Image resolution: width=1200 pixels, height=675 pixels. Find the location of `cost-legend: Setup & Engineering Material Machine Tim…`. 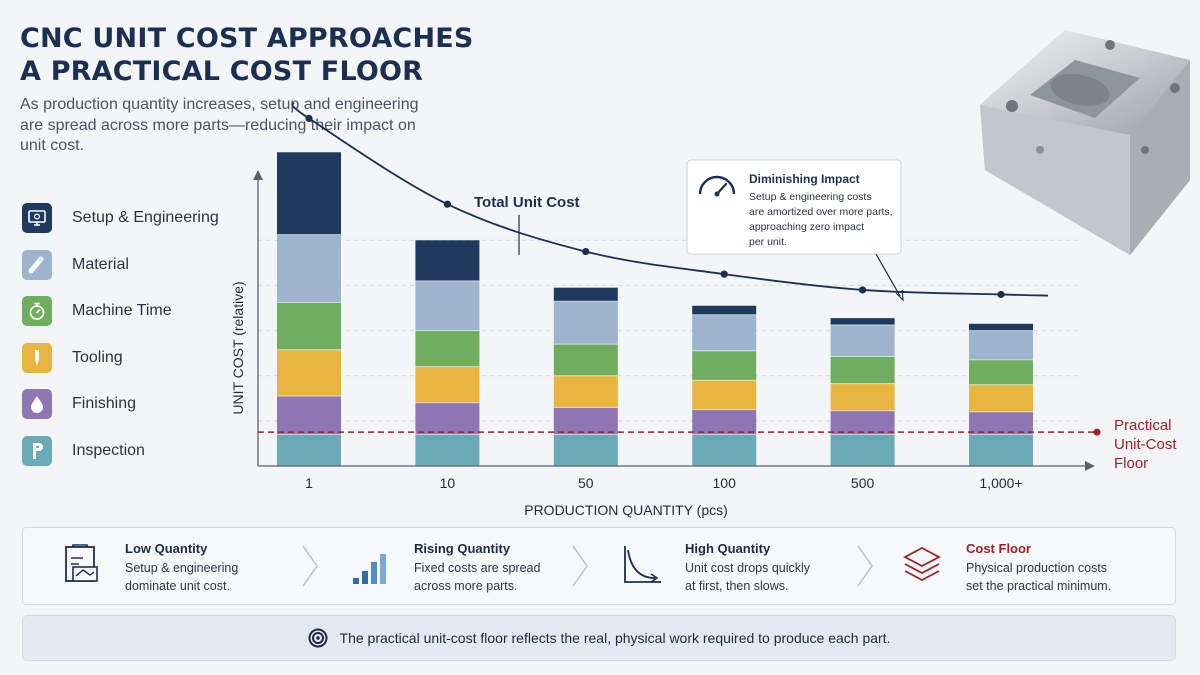

cost-legend: Setup & Engineering Material Machine Tim… is located at coordinates (120, 339).